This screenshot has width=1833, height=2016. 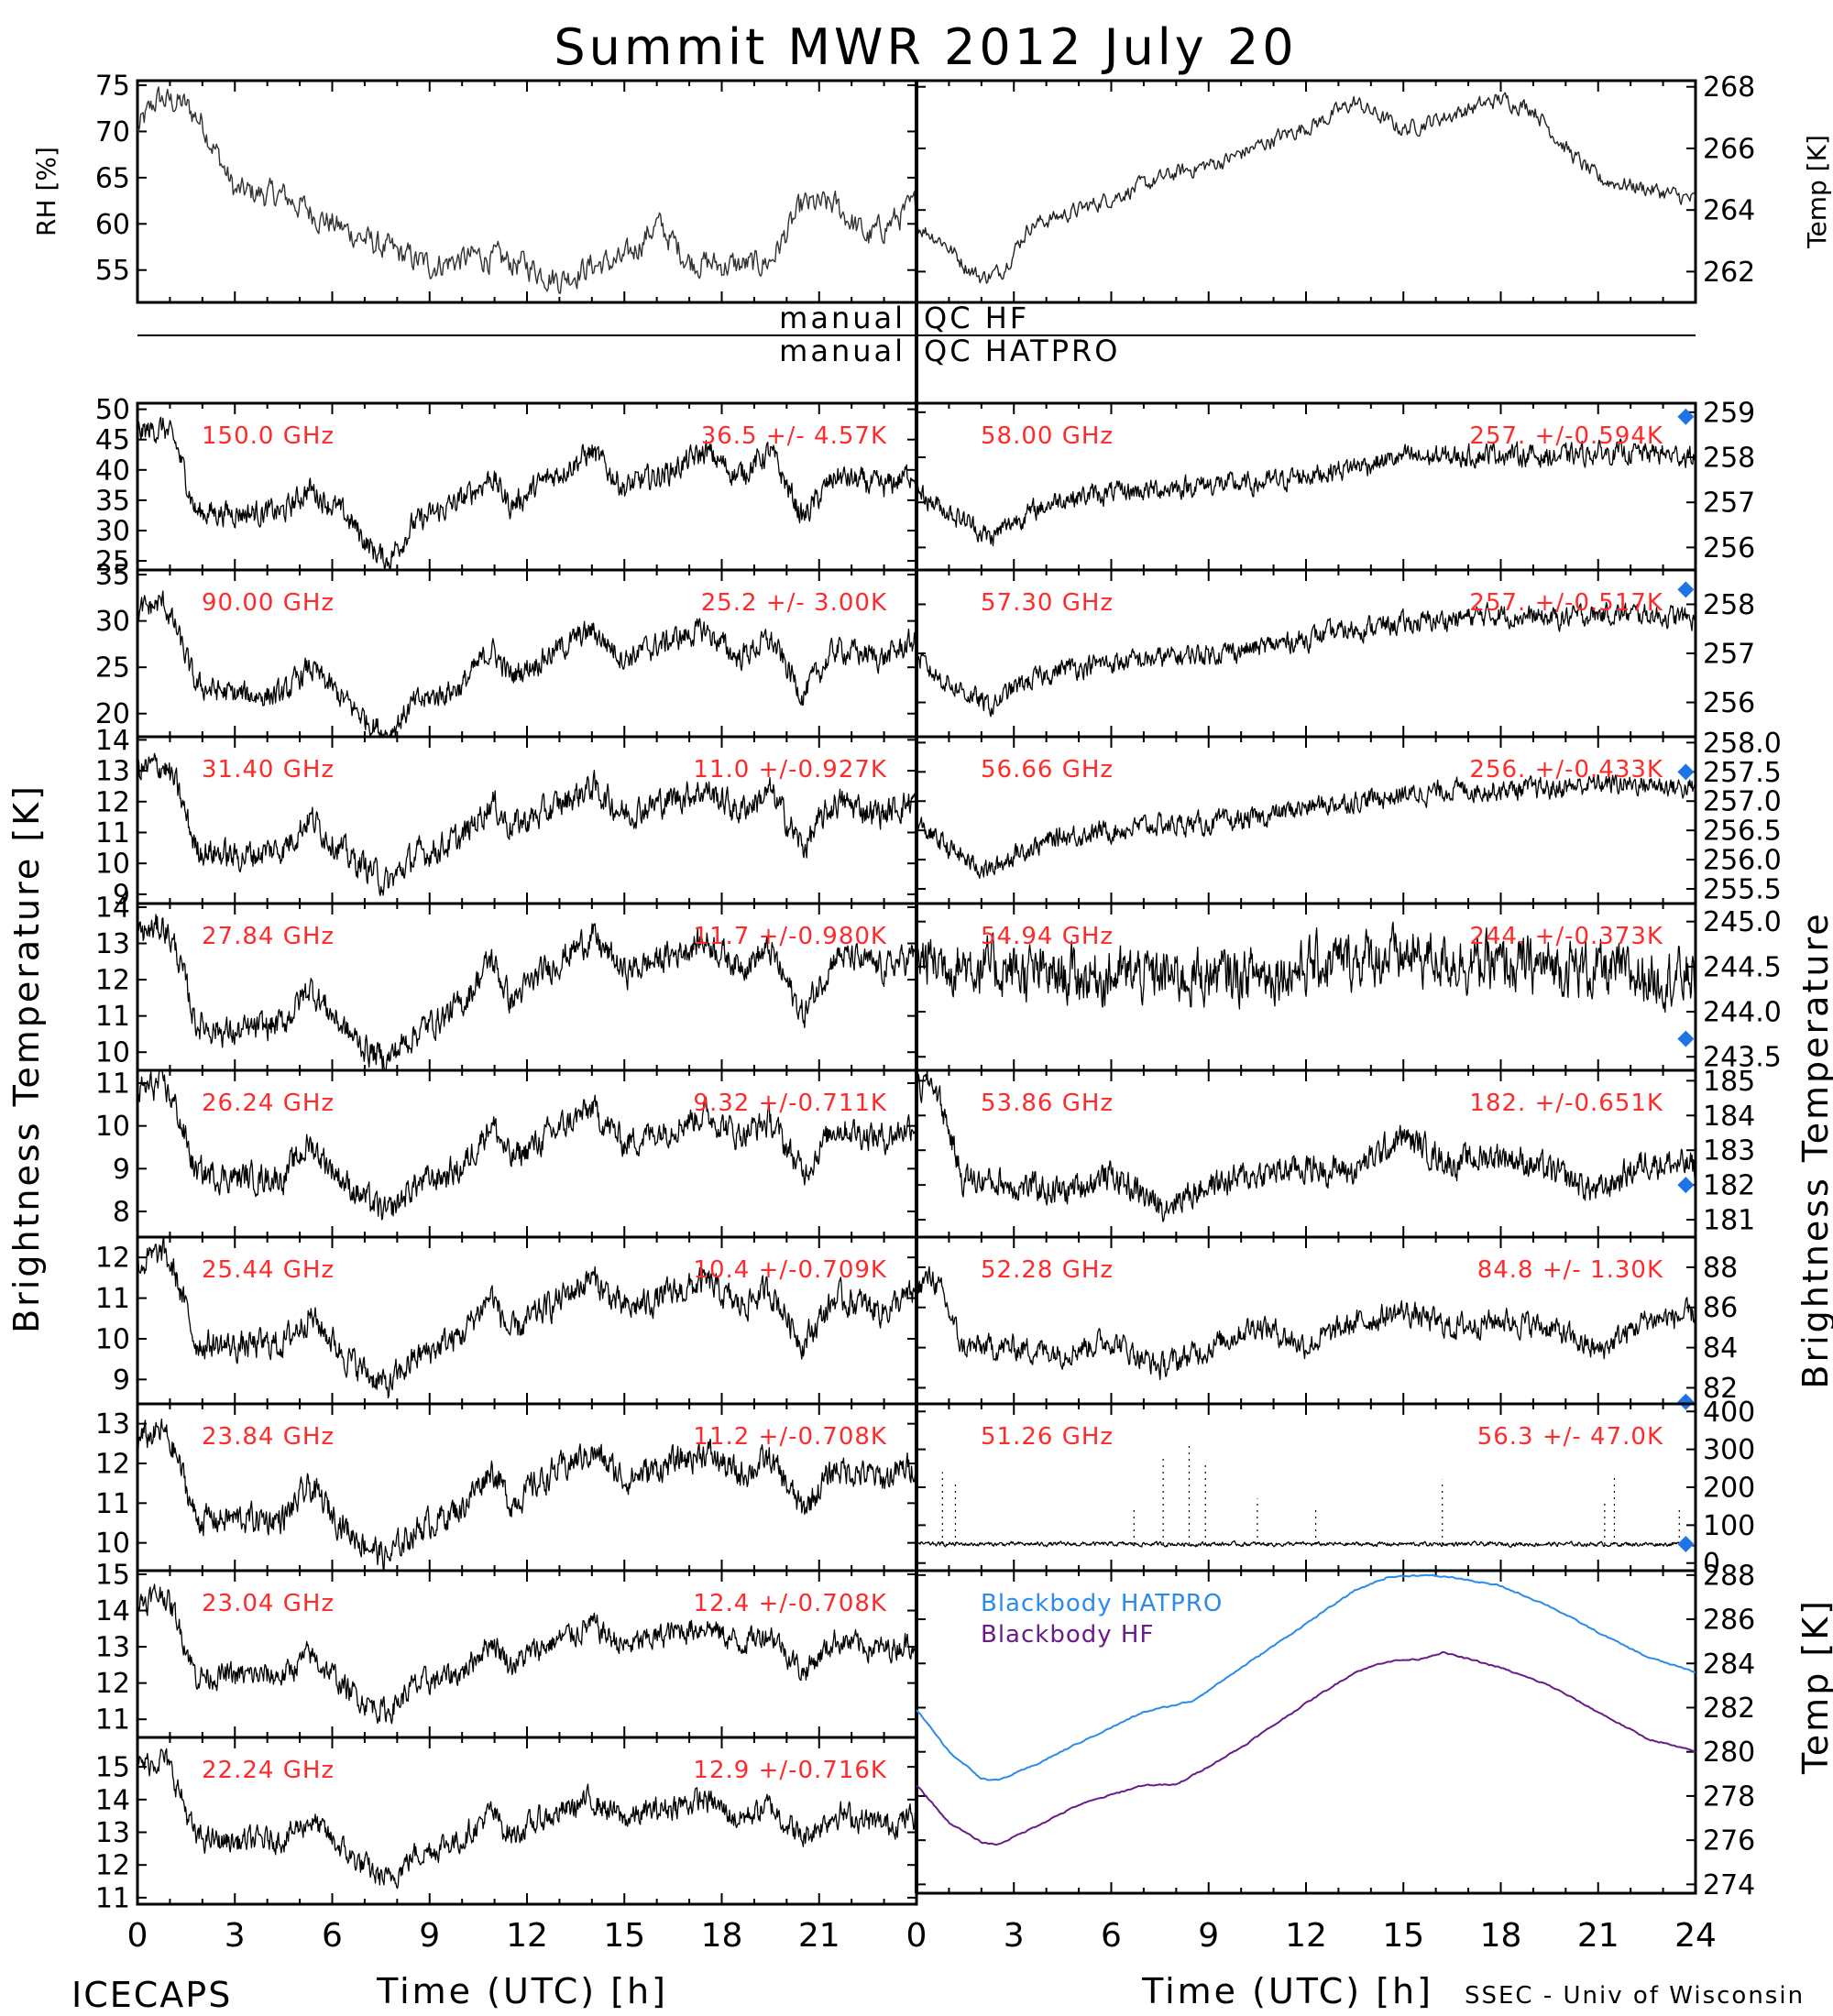 What do you see at coordinates (268, 1270) in the screenshot?
I see `channel-frequency-label: 25.44 GHz` at bounding box center [268, 1270].